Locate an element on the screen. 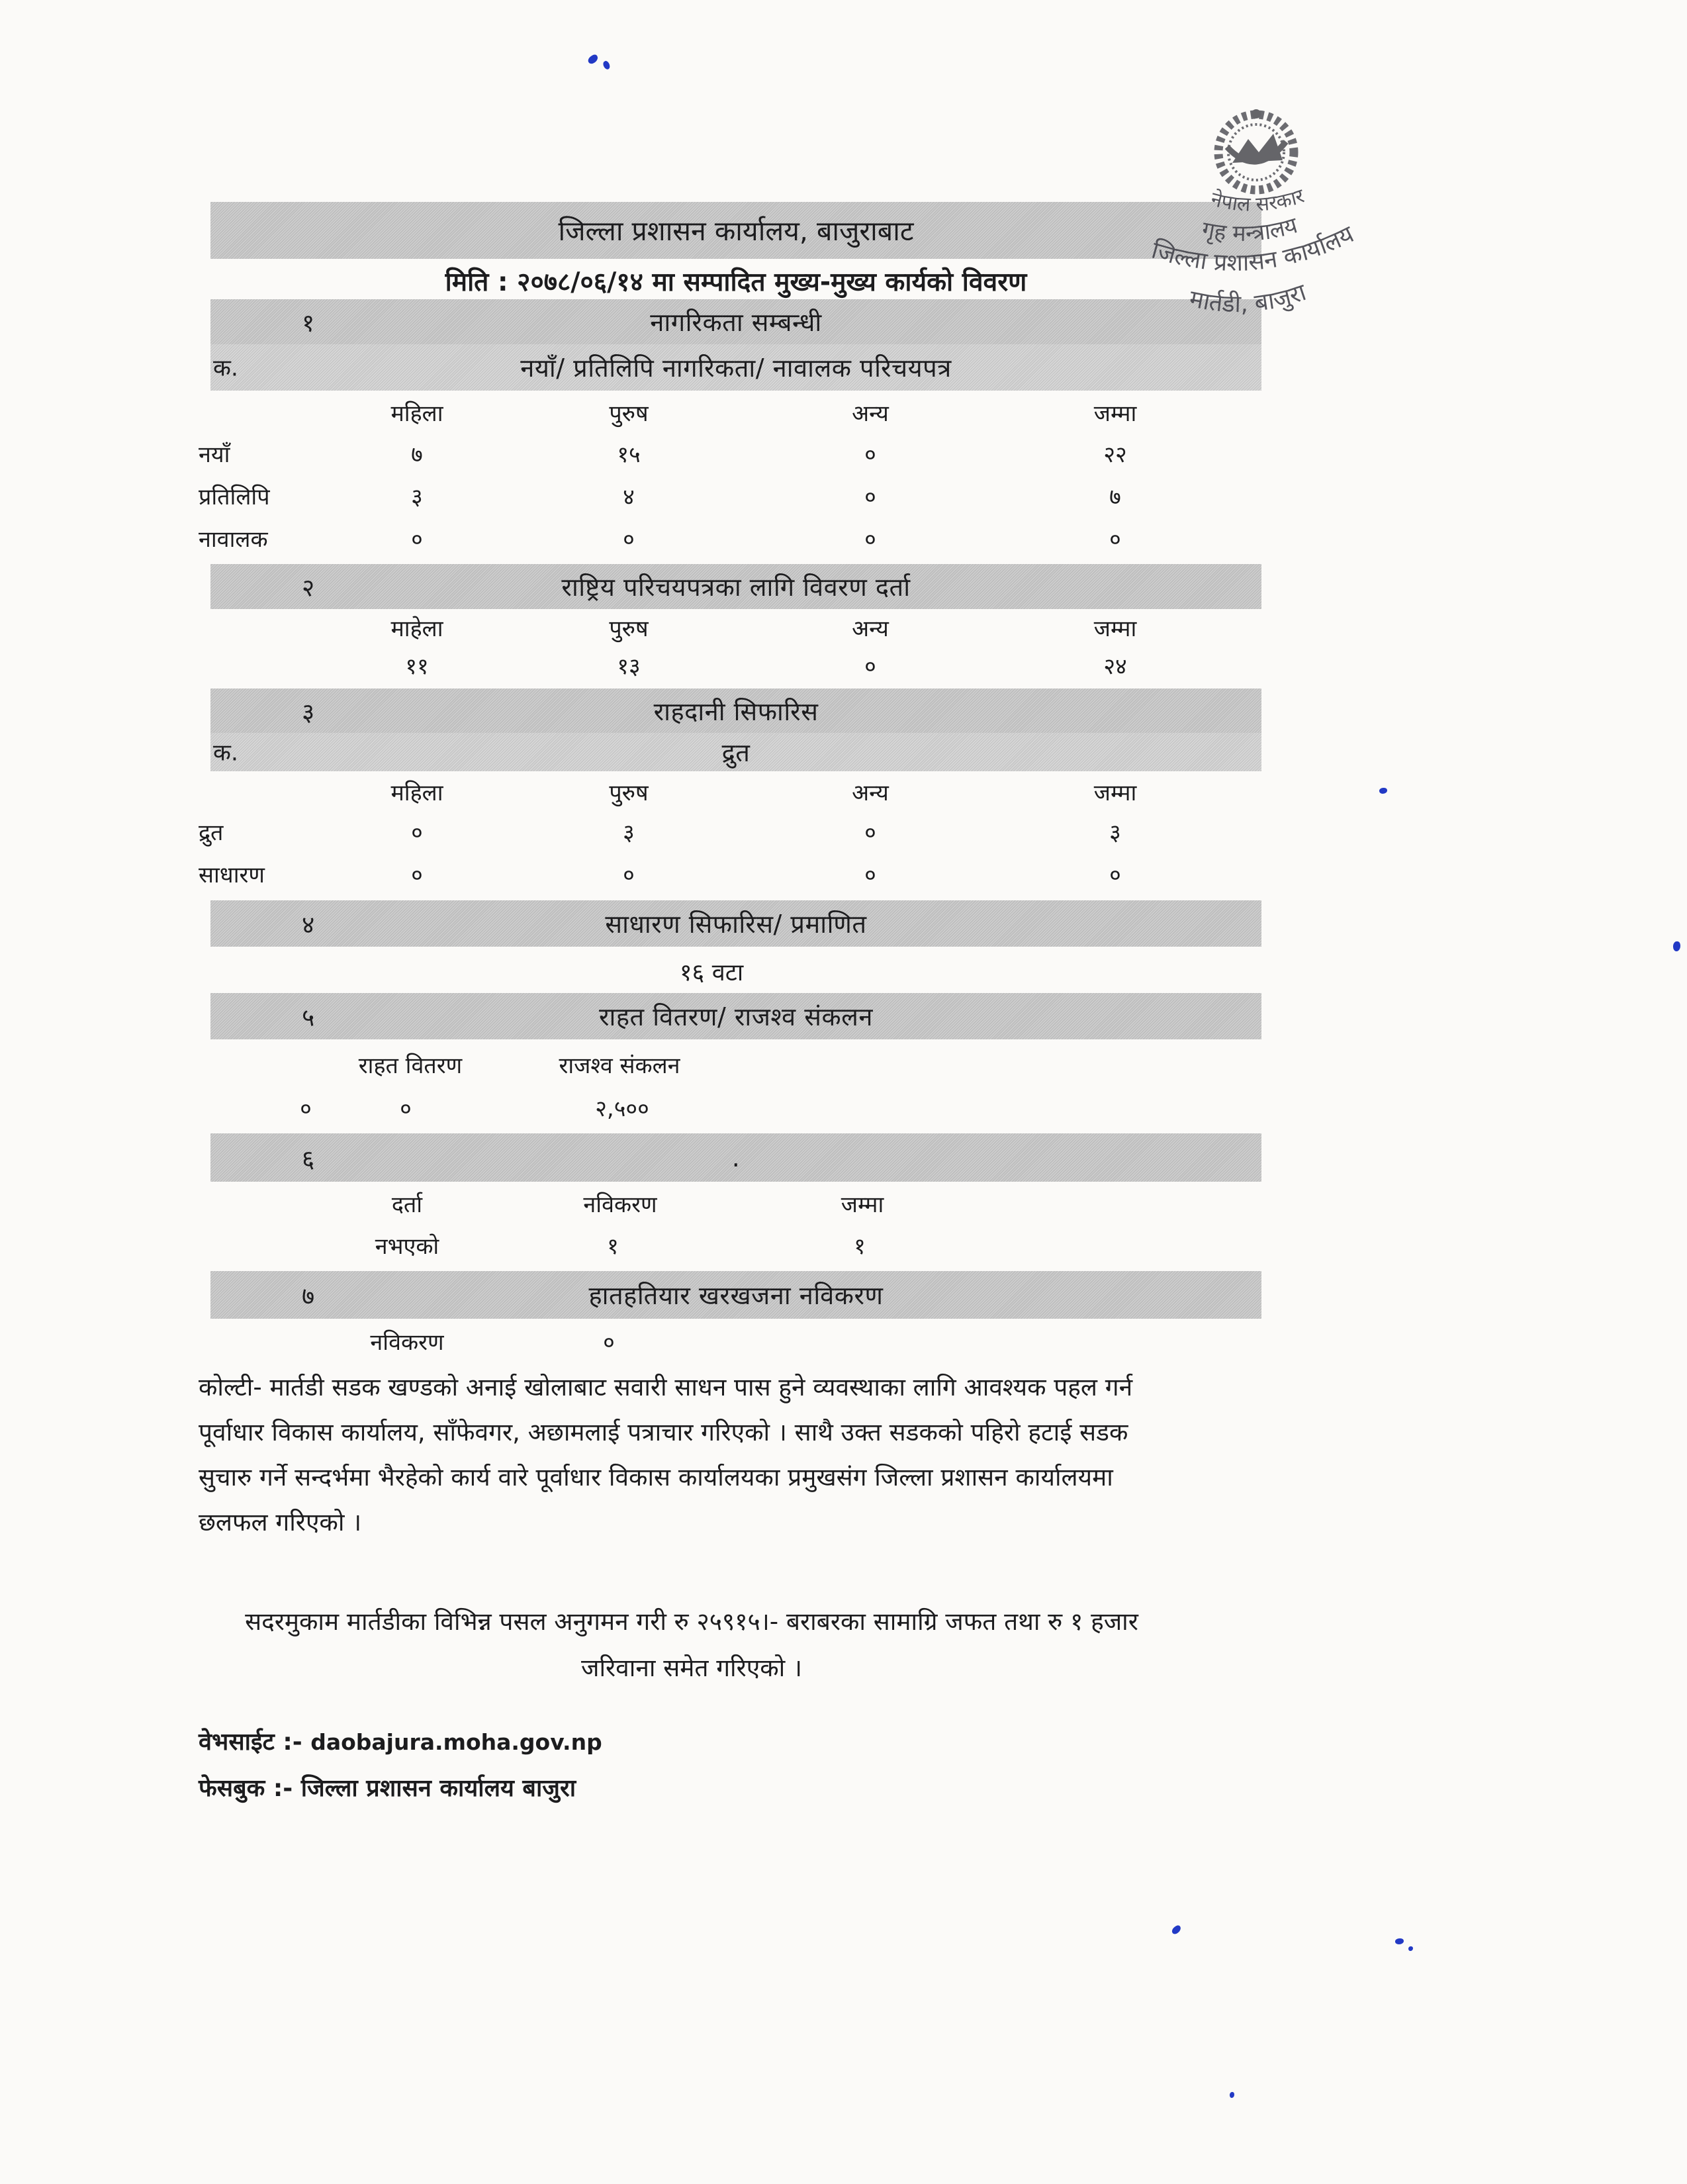 This screenshot has width=1687, height=2184. section-1-title: नागरिकता सम्बन्धी is located at coordinates (736, 322).